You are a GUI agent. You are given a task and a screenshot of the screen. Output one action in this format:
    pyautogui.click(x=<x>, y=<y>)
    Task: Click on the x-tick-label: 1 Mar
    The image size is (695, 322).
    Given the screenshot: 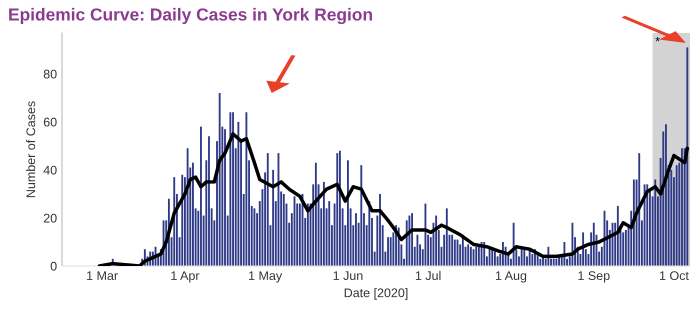 What is the action you would take?
    pyautogui.click(x=102, y=275)
    